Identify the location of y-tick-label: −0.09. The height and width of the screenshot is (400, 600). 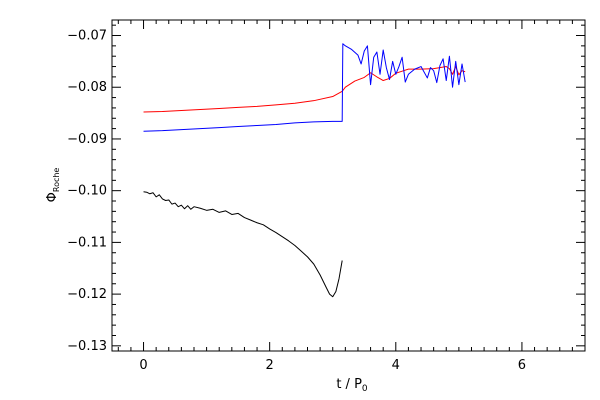
(87, 139).